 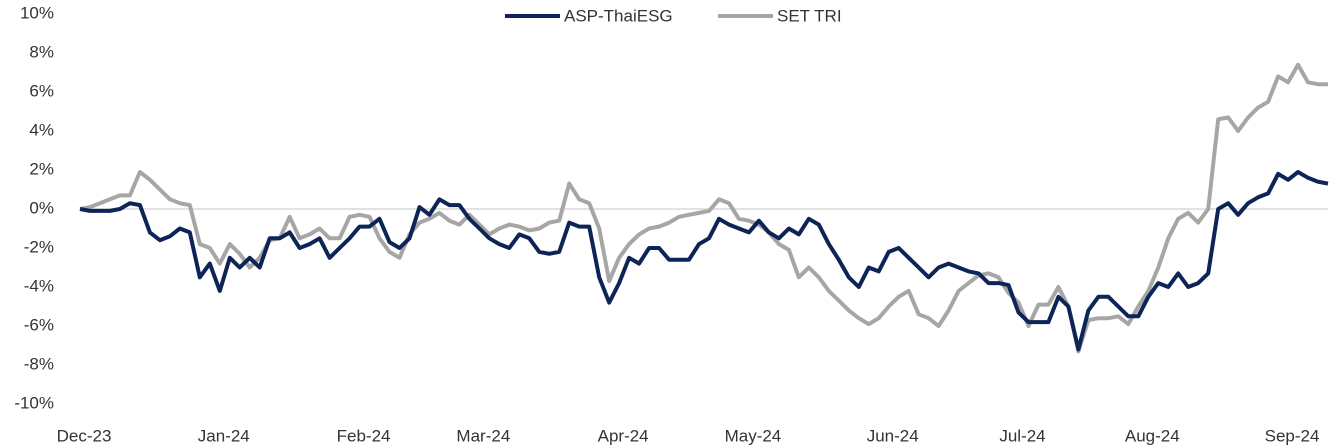 What do you see at coordinates (39, 324) in the screenshot?
I see `y-tick-label: -6%` at bounding box center [39, 324].